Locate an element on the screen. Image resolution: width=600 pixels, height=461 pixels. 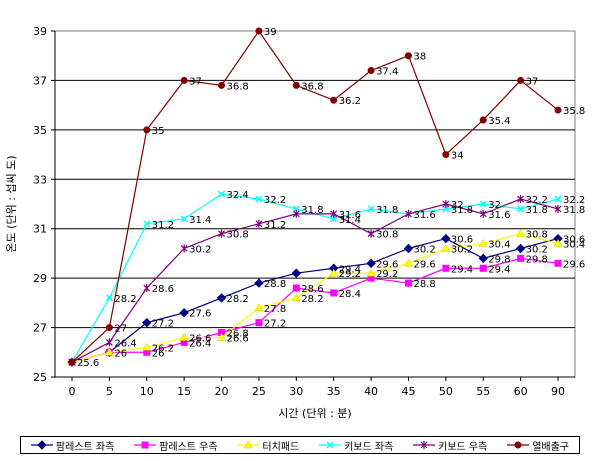
data-label: 27 is located at coordinates (120, 329).